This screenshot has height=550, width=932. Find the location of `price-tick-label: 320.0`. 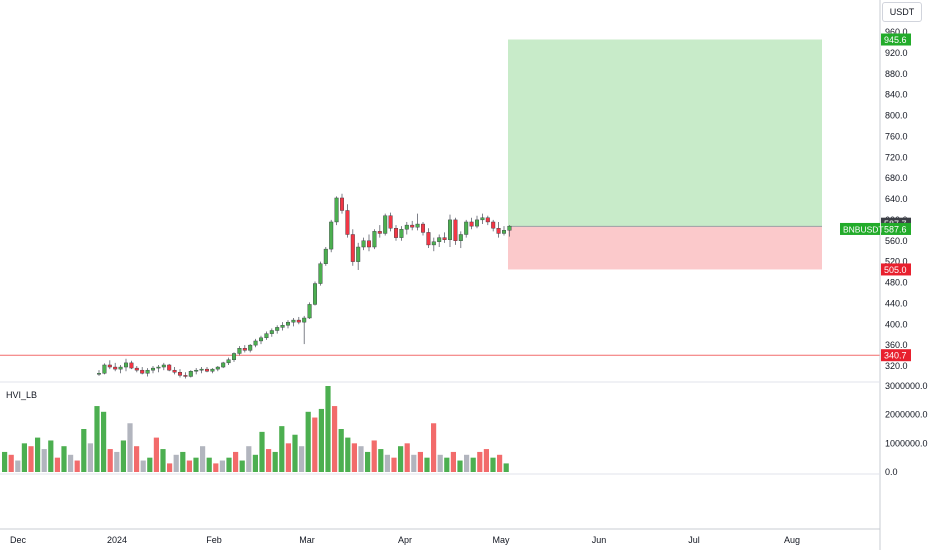

price-tick-label: 320.0 is located at coordinates (896, 366).